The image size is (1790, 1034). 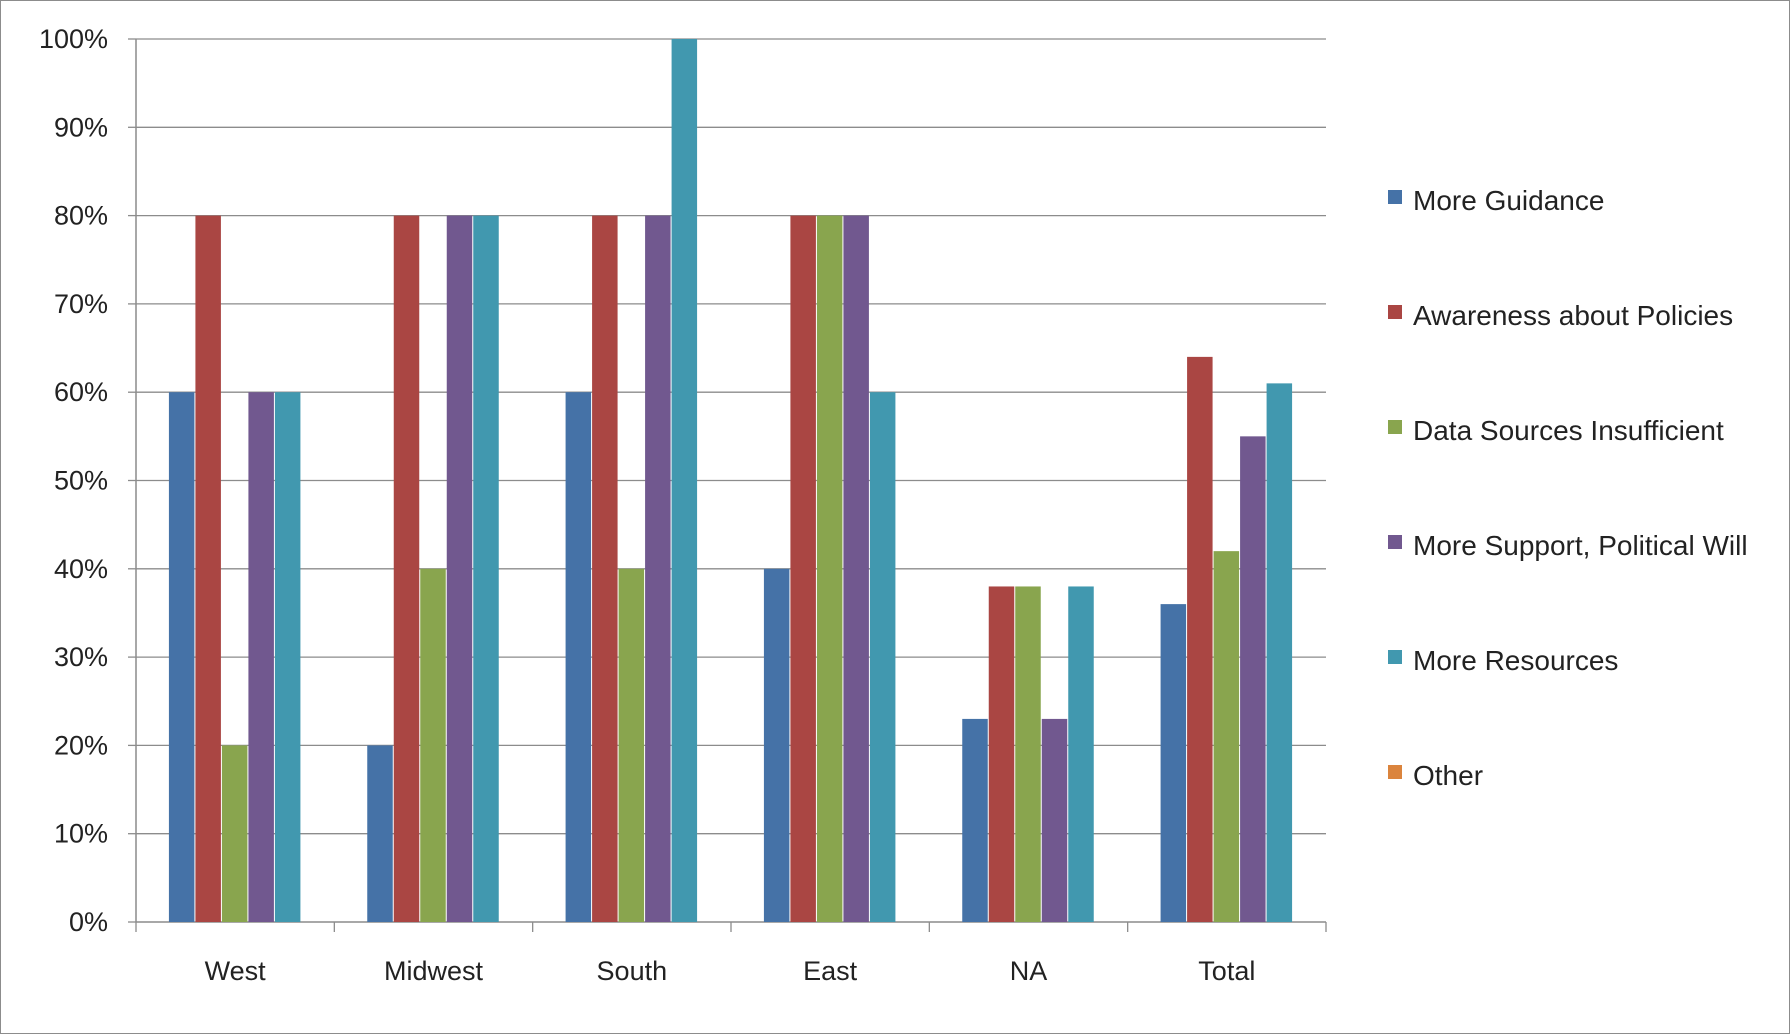 I want to click on y-tick-label: 50%, so click(x=81, y=481).